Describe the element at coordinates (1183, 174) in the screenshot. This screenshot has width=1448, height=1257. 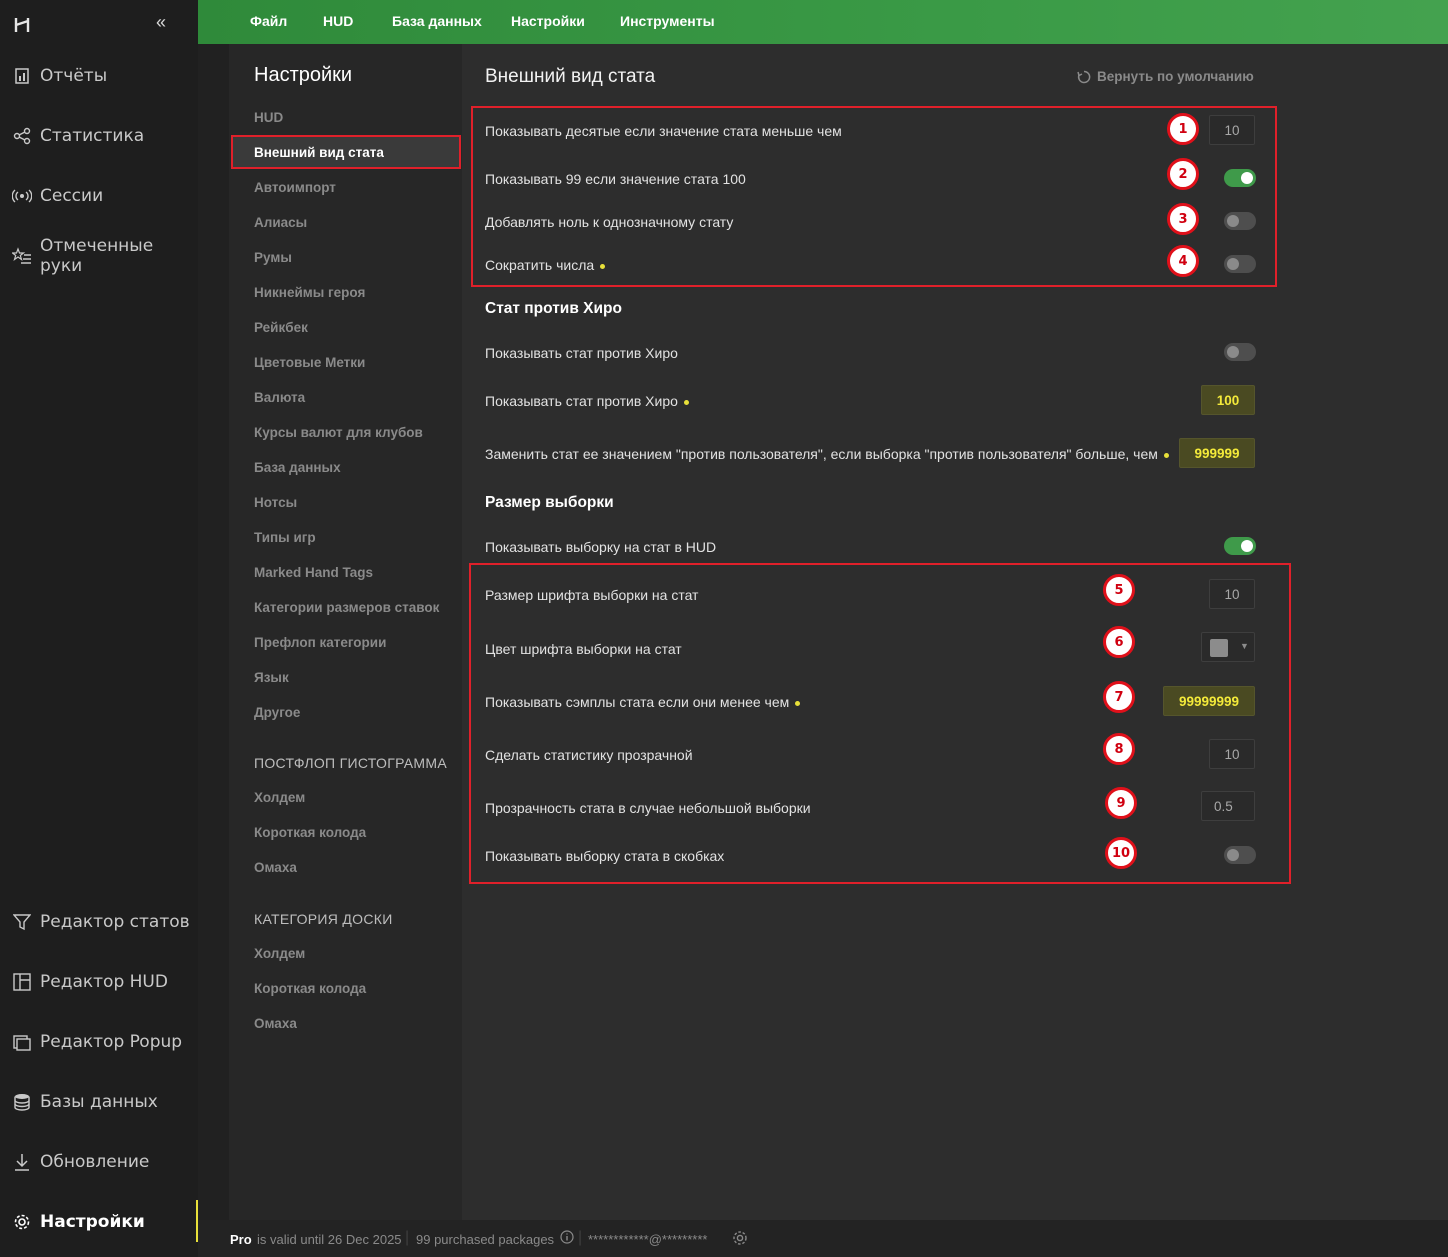
I see `annotation-badge: 2` at that location.